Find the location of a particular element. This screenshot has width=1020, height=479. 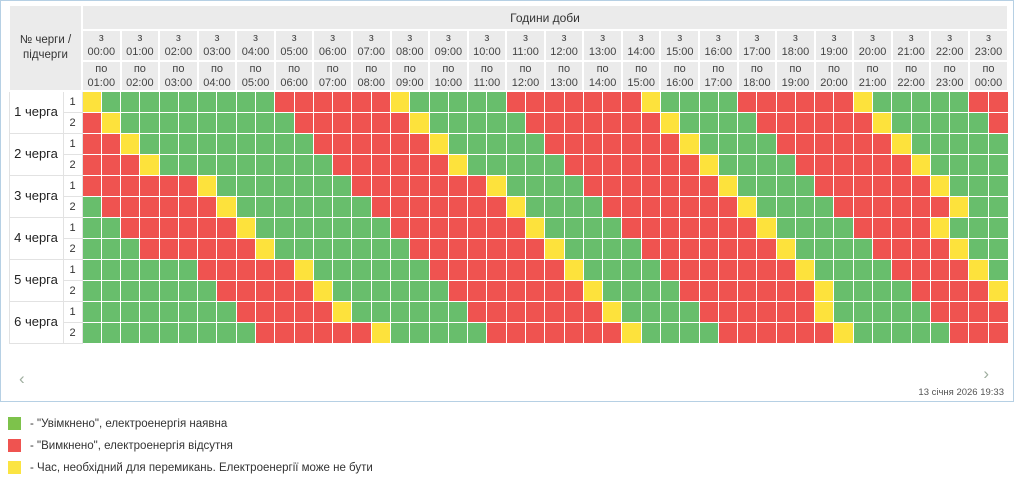

prev-arrow-button: ‹ is located at coordinates (22, 378).